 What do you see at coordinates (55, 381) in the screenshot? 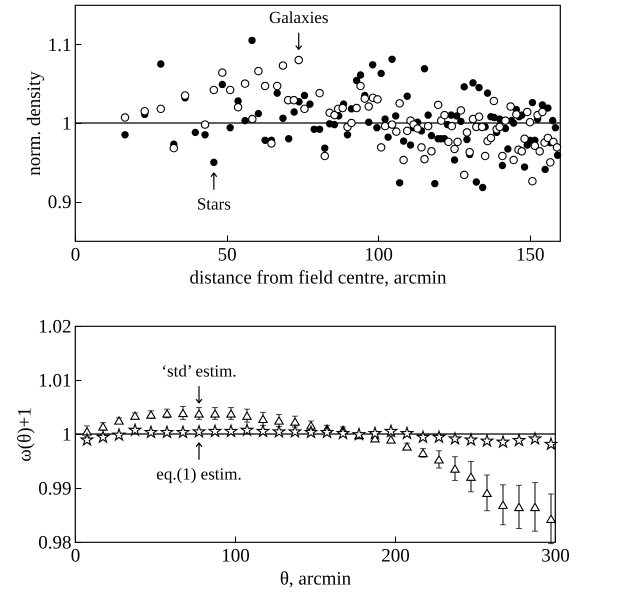
I see `y-tick-label: 1.01` at bounding box center [55, 381].